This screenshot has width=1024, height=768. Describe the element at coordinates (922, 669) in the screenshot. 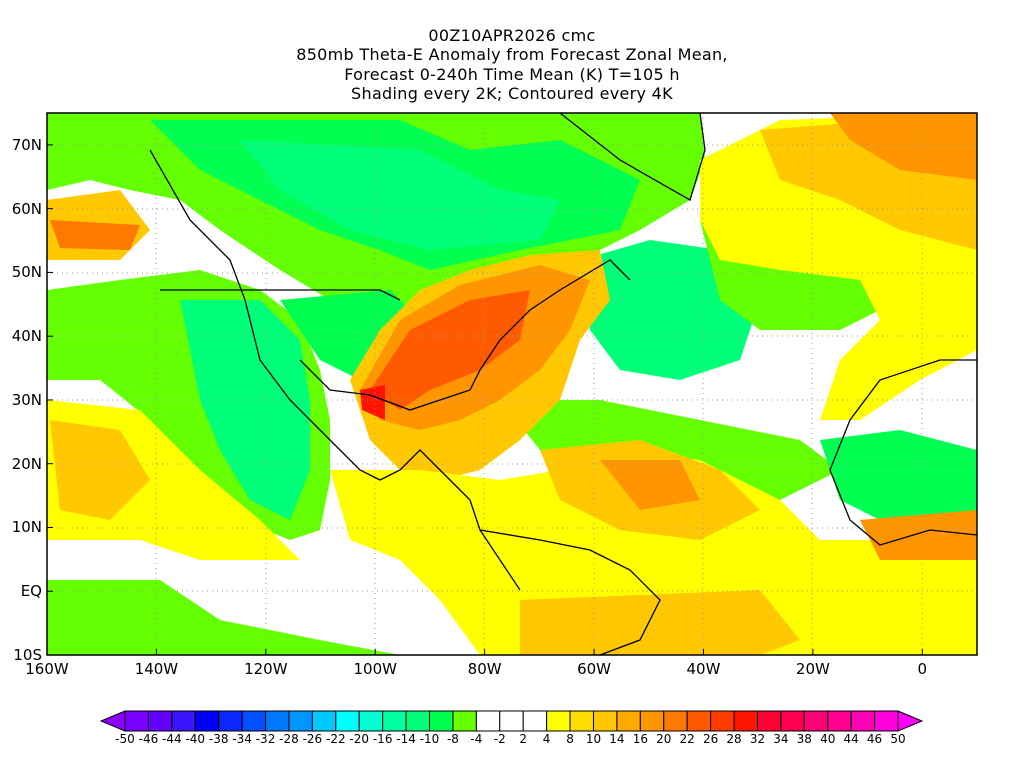

I see `lon-label: 0` at that location.